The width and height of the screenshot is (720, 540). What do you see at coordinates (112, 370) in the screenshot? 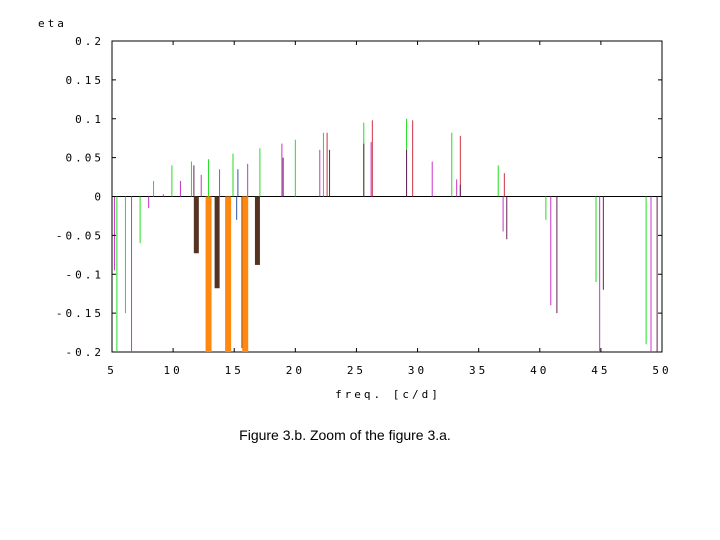
I see `x-tick-label: 5` at bounding box center [112, 370].